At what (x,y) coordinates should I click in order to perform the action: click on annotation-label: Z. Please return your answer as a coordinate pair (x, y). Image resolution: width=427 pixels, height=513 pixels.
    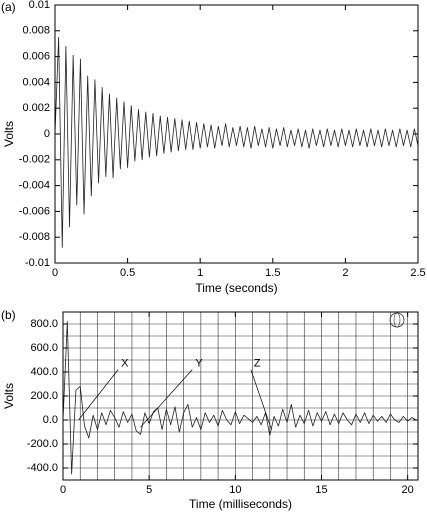
    Looking at the image, I should click on (257, 364).